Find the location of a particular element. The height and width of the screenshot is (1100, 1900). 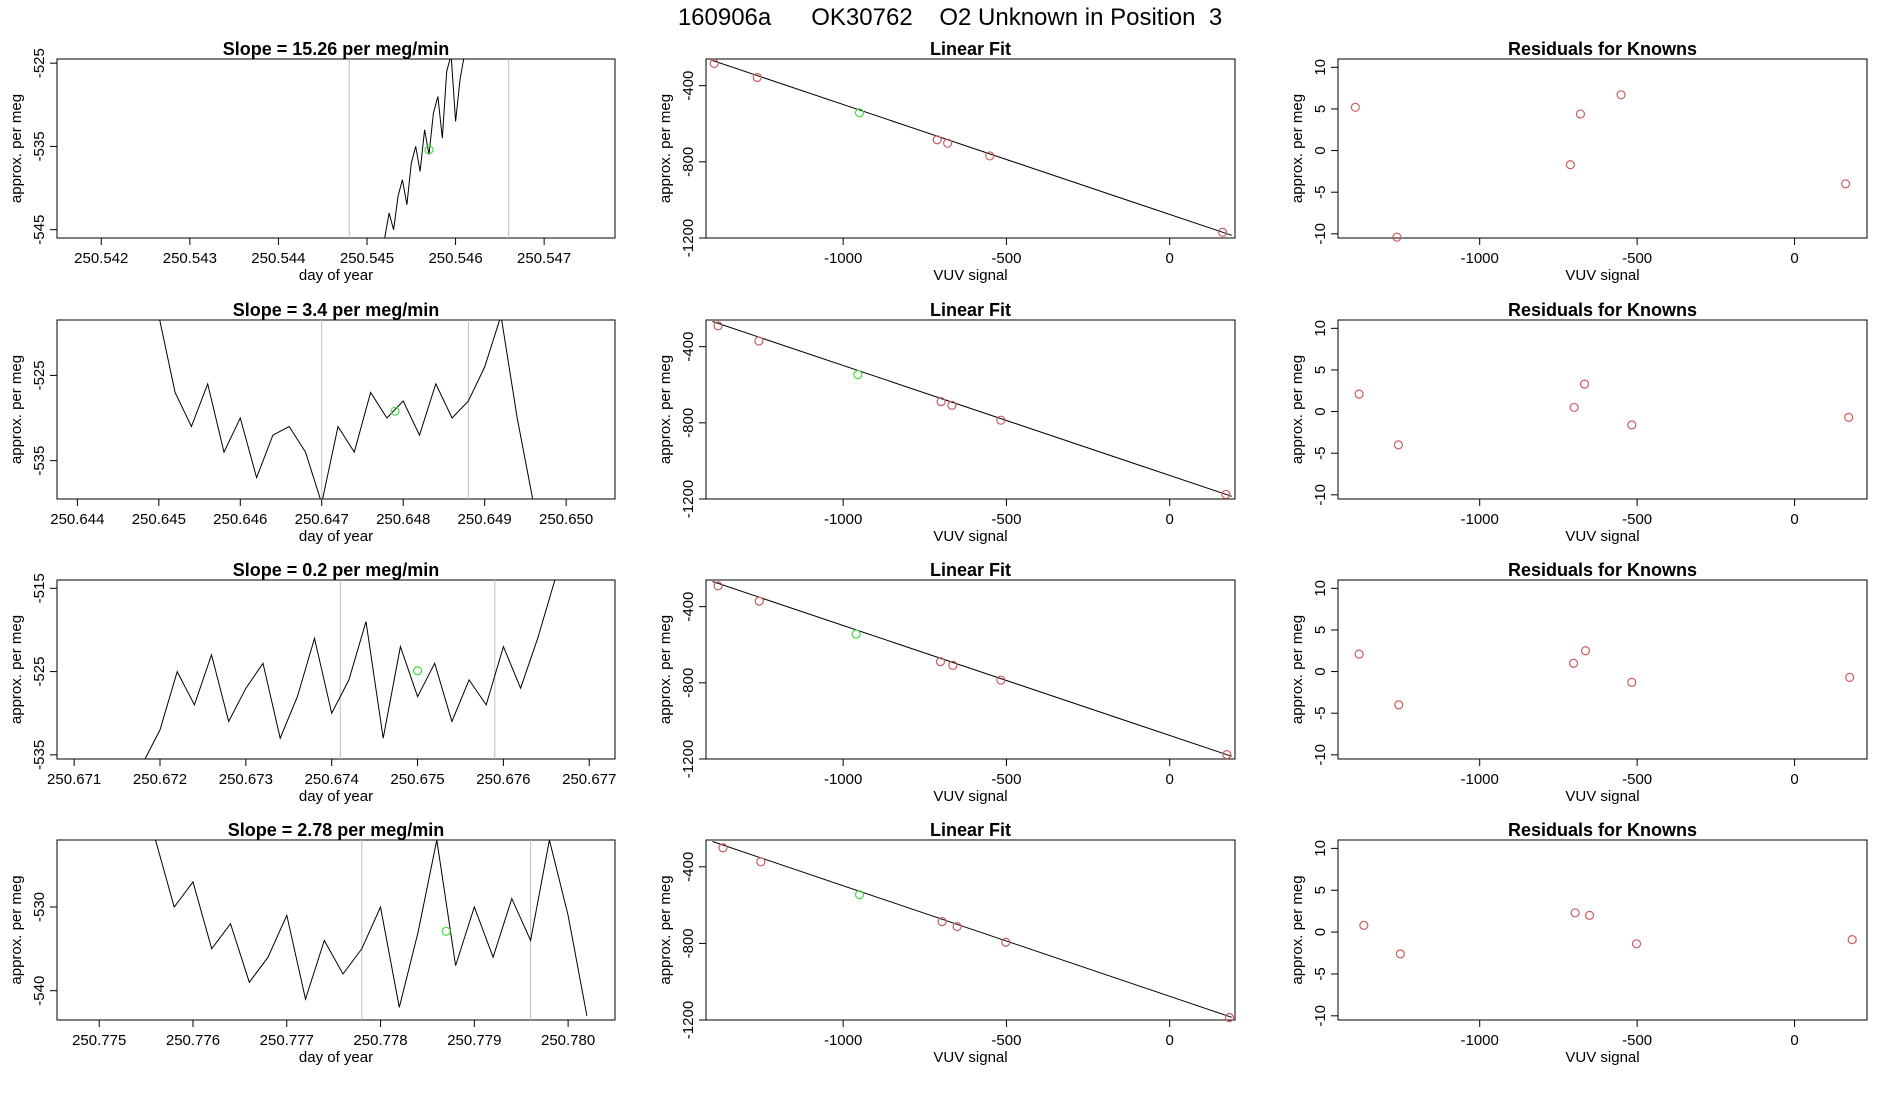

x-tick-label: 250.650 is located at coordinates (566, 519).